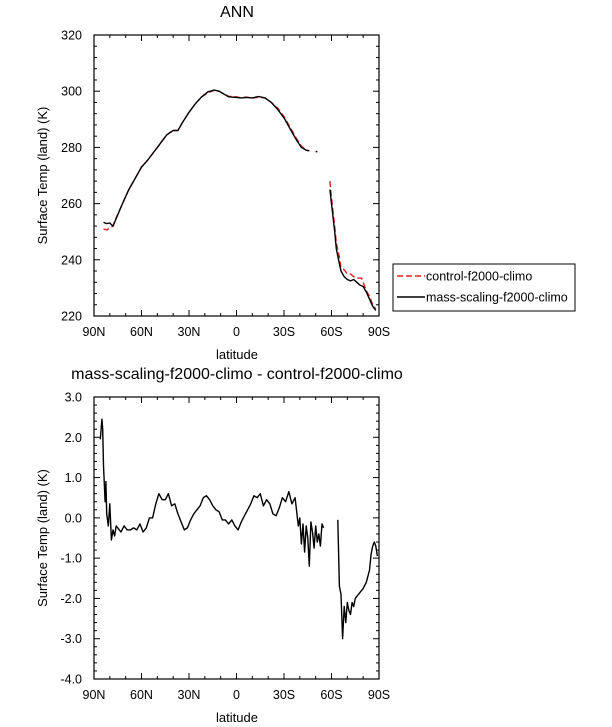 This screenshot has height=727, width=612. What do you see at coordinates (71, 36) in the screenshot?
I see `y-tick-label: 320` at bounding box center [71, 36].